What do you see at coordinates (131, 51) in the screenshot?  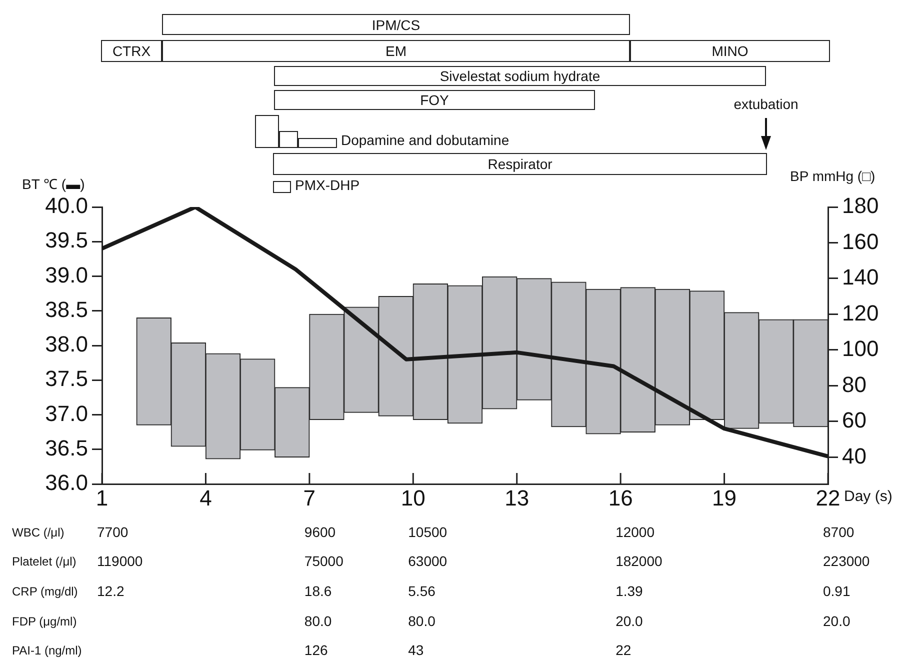 I see `outlined-box: CTRX` at bounding box center [131, 51].